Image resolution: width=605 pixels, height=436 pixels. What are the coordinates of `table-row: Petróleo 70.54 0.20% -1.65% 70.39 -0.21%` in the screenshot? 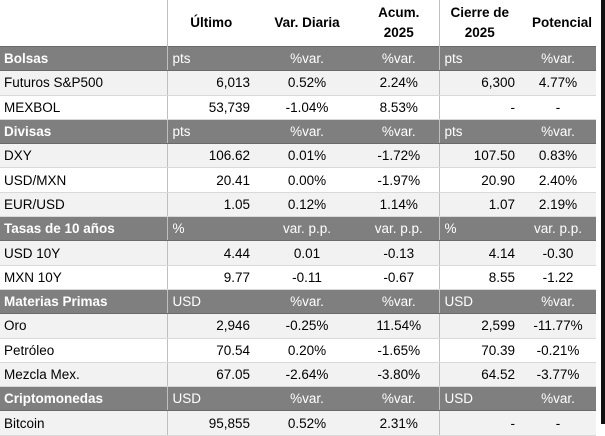 It's located at (298, 350).